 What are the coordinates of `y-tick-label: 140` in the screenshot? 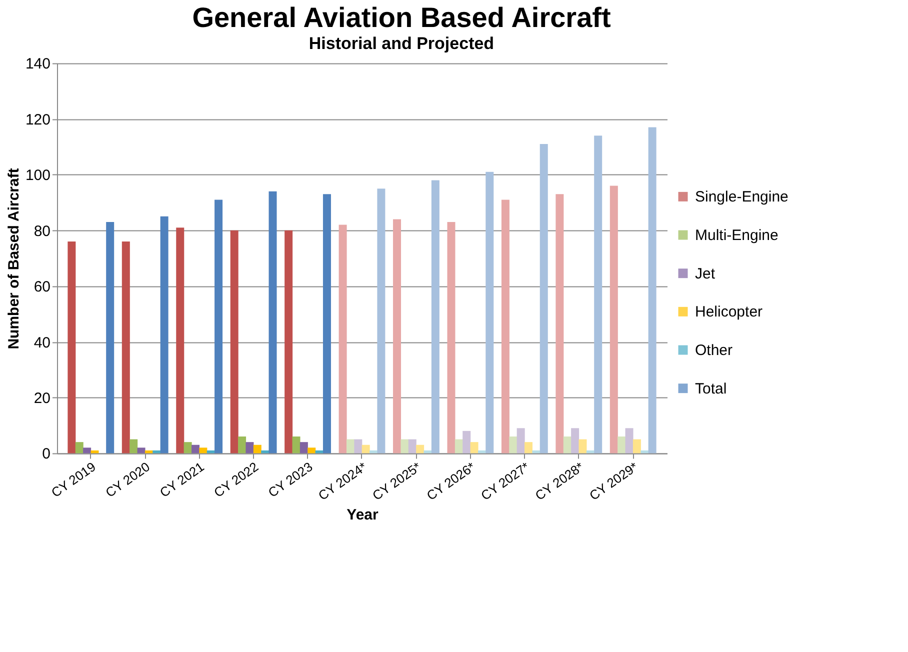 It's located at (37, 64).